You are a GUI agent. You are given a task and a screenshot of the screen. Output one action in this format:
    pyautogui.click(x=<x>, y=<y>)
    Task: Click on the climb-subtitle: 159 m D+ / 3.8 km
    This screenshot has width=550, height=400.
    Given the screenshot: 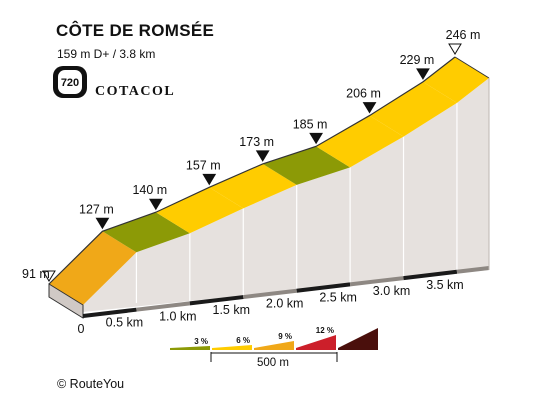 What is the action you would take?
    pyautogui.click(x=106, y=54)
    